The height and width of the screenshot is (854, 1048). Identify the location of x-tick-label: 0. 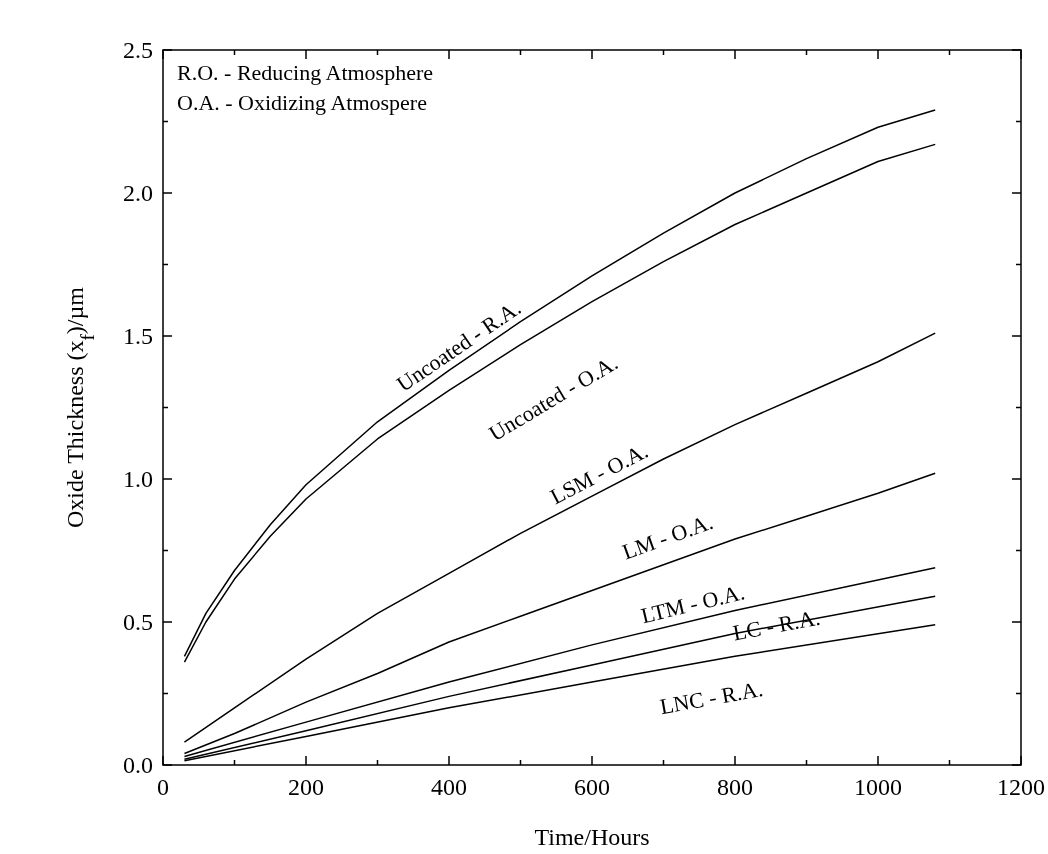
(163, 787).